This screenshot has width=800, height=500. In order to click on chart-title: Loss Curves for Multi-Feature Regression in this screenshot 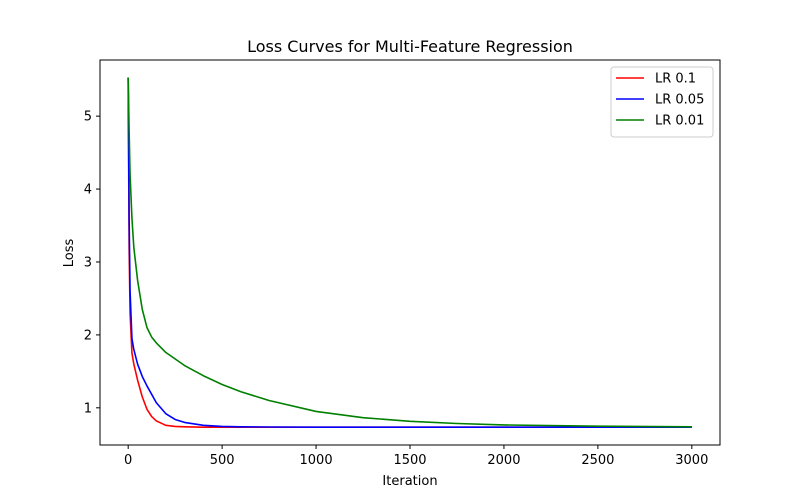, I will do `click(410, 46)`.